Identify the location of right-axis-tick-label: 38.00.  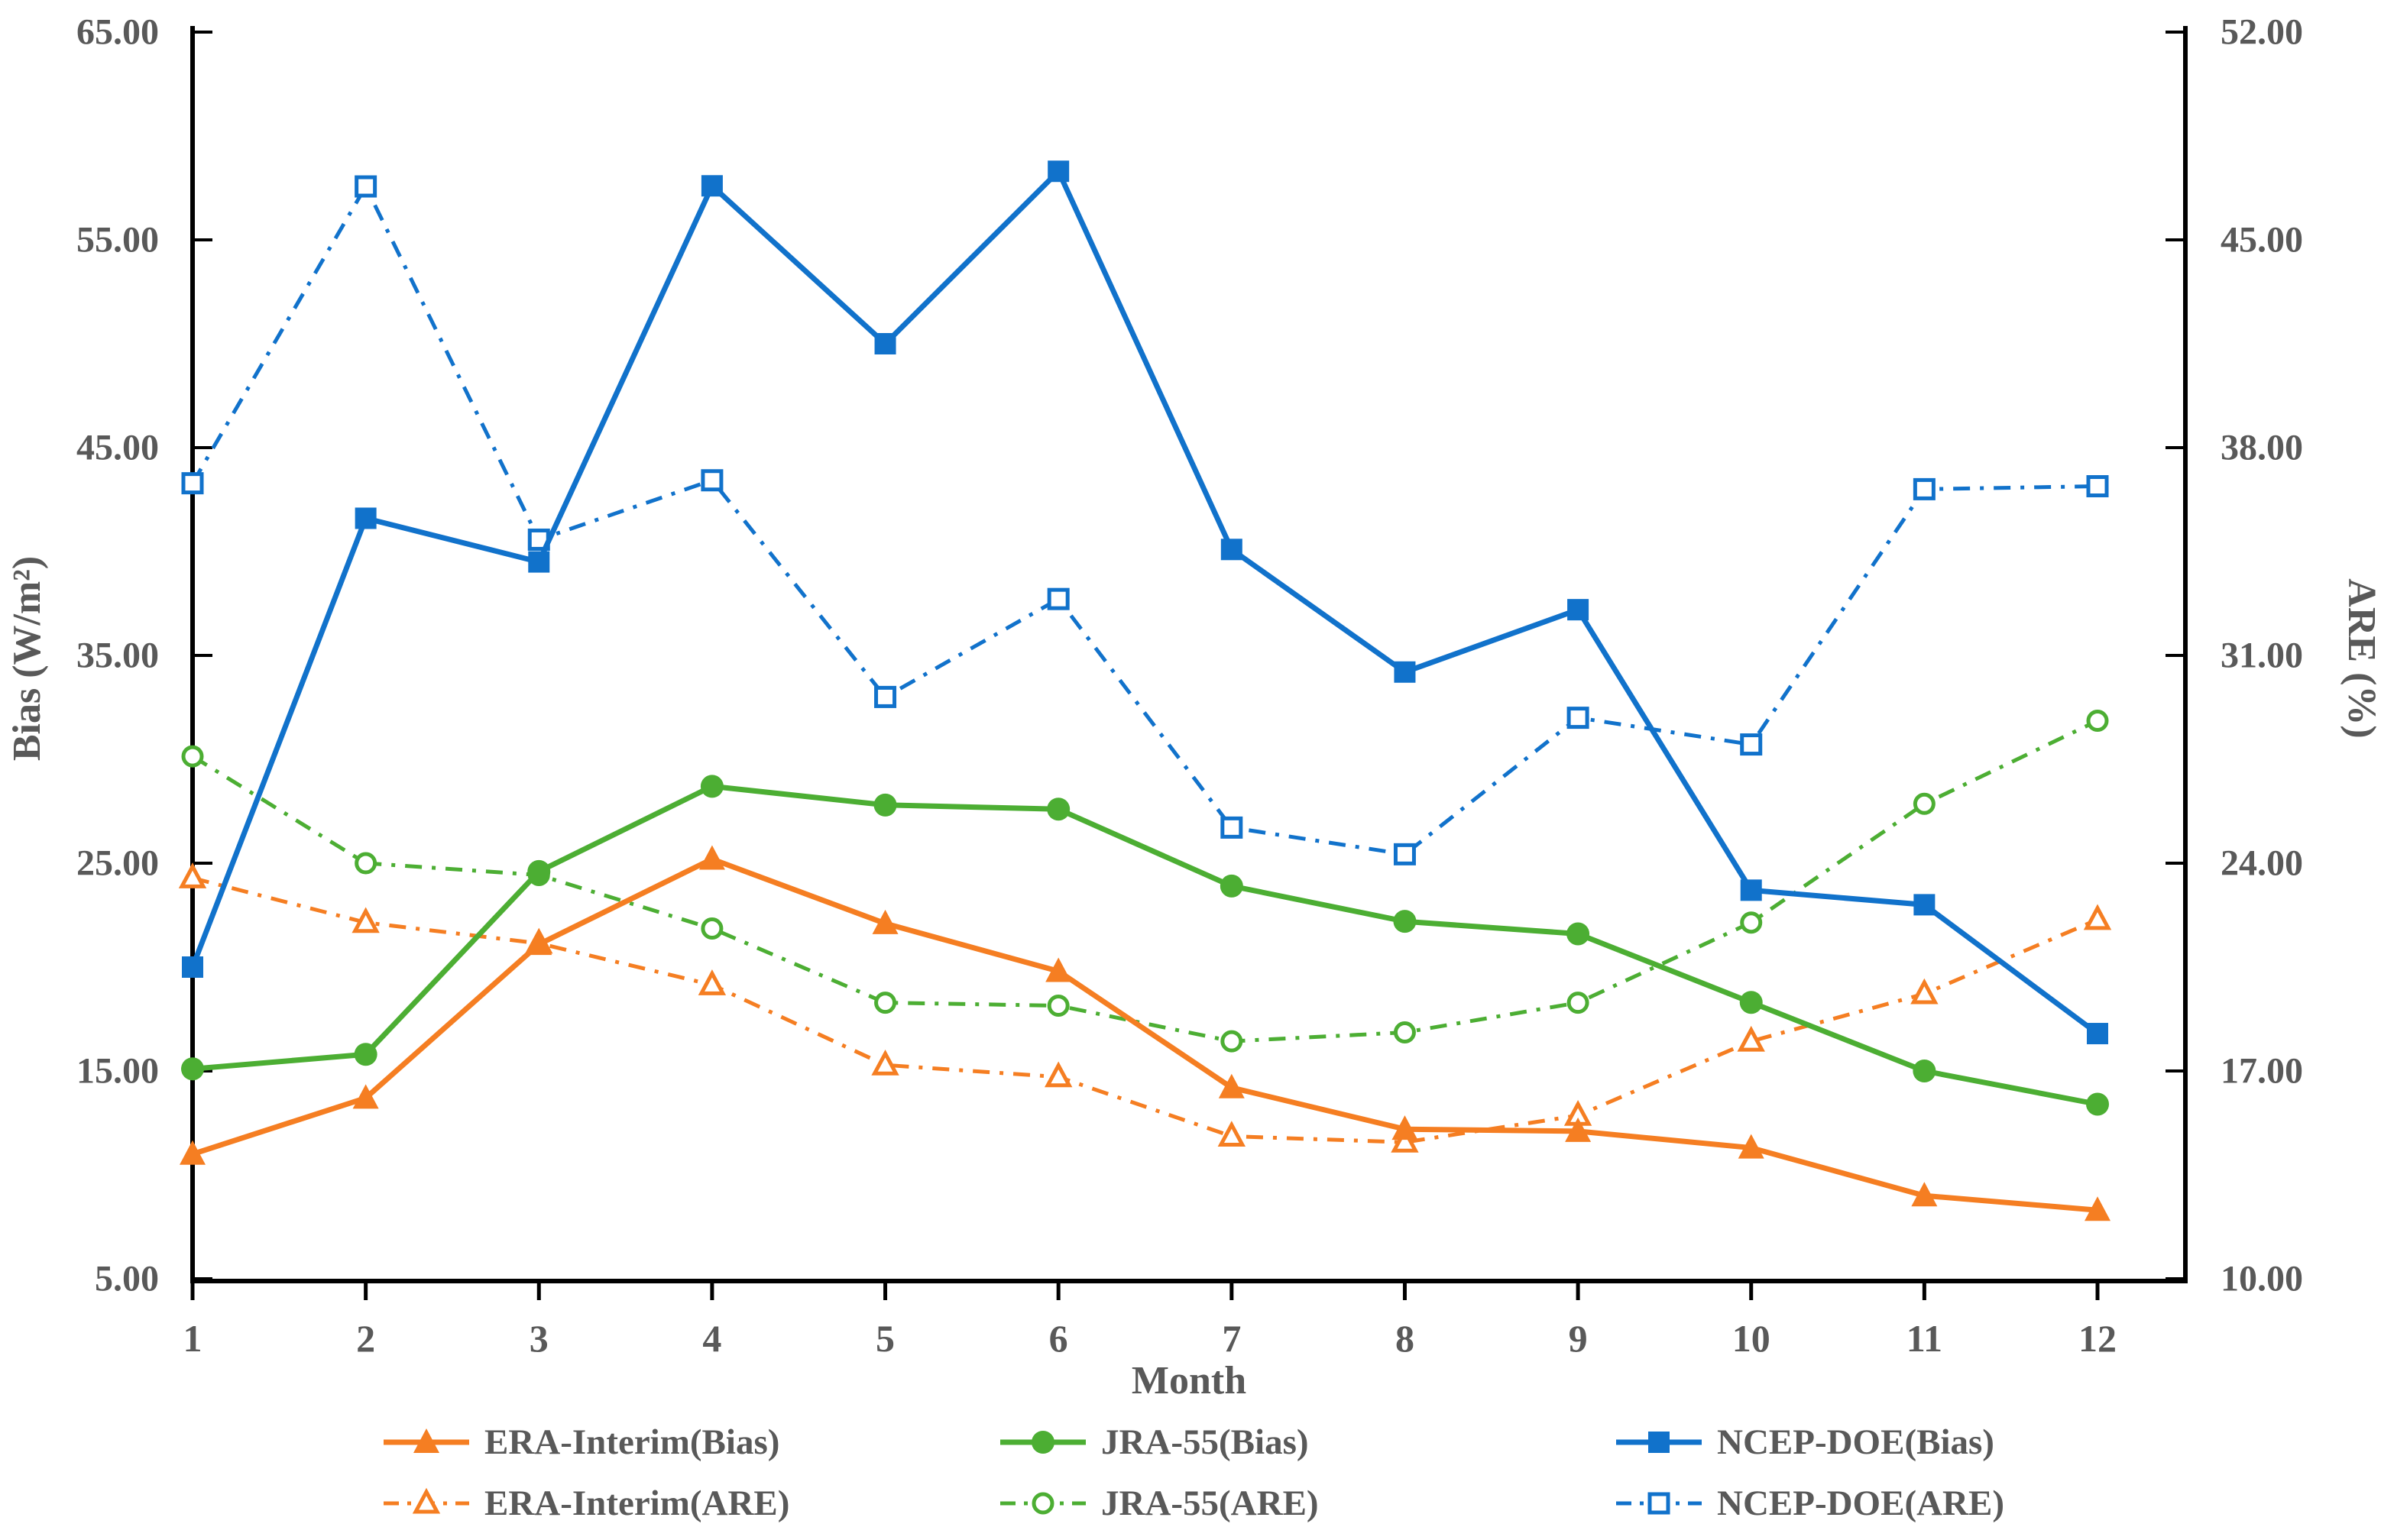
(2262, 448).